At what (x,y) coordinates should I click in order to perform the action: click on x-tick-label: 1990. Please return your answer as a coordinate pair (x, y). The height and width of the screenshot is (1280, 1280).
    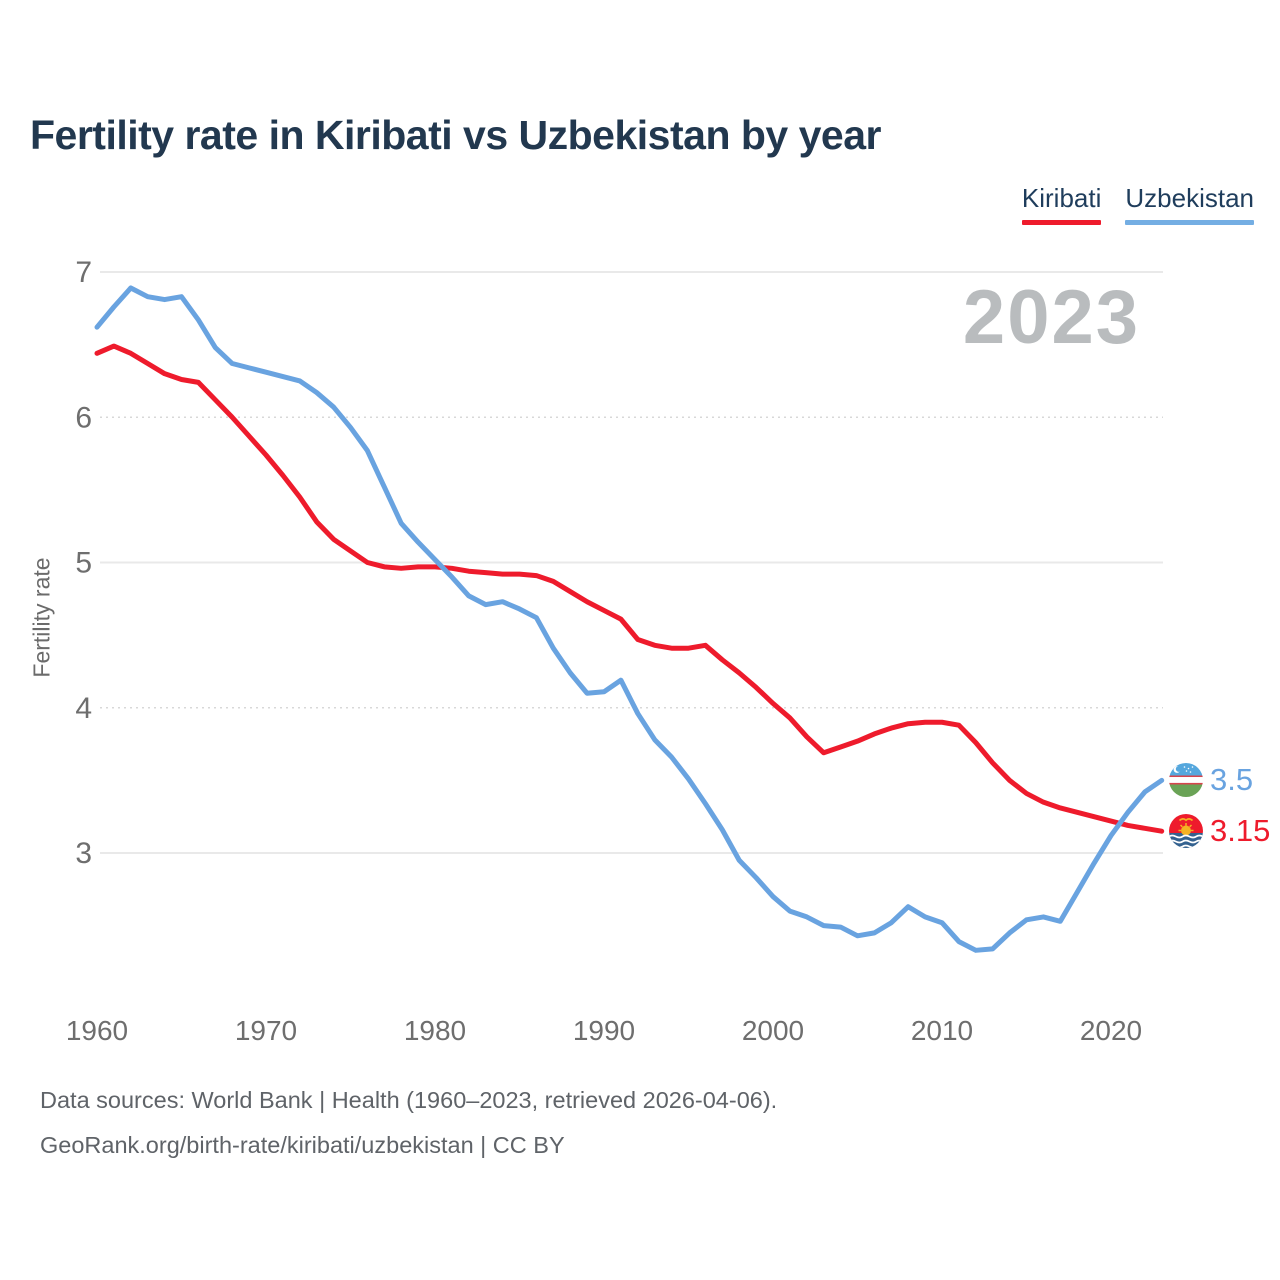
    Looking at the image, I should click on (604, 1030).